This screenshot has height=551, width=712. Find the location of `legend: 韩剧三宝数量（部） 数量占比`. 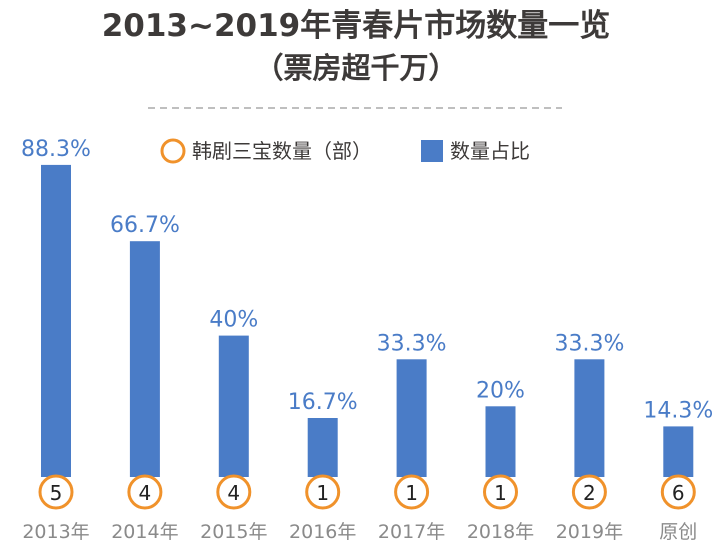

legend: 韩剧三宝数量（部） 数量占比 is located at coordinates (345, 151).